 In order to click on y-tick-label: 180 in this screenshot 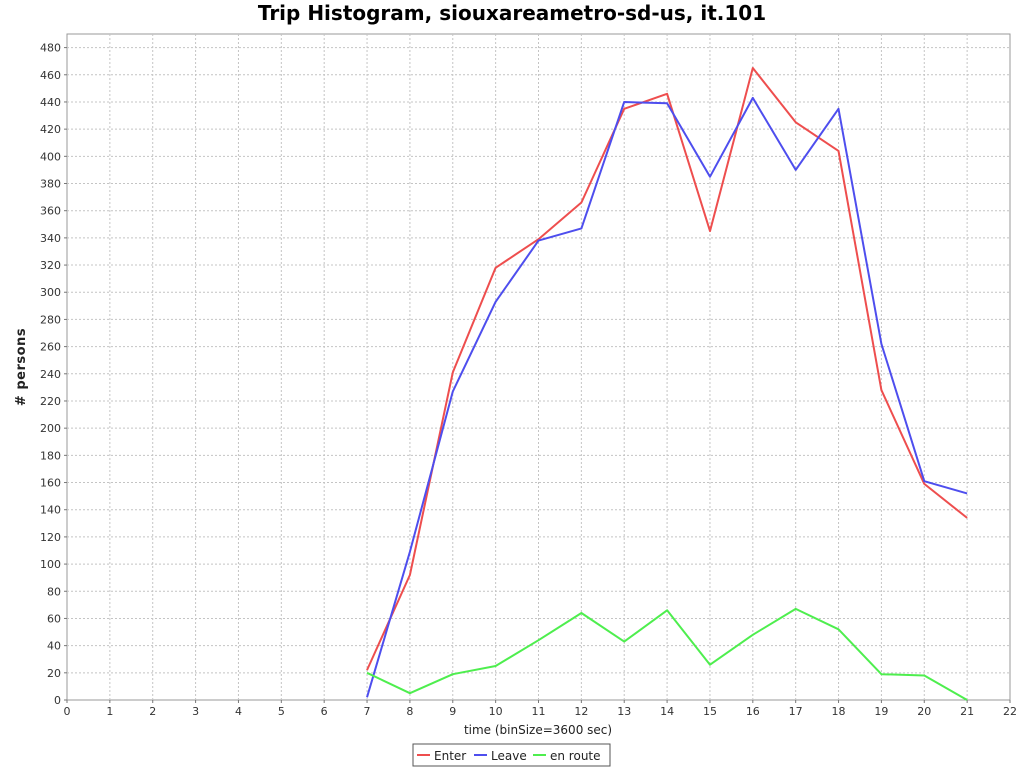, I will do `click(50, 455)`.